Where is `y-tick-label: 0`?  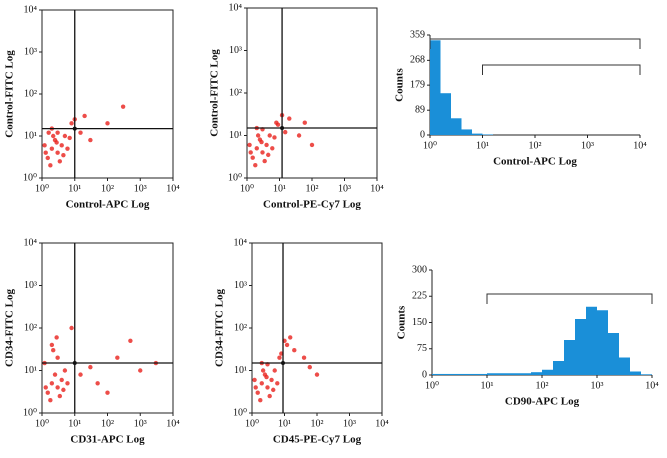
y-tick-label: 0 is located at coordinates (422, 134).